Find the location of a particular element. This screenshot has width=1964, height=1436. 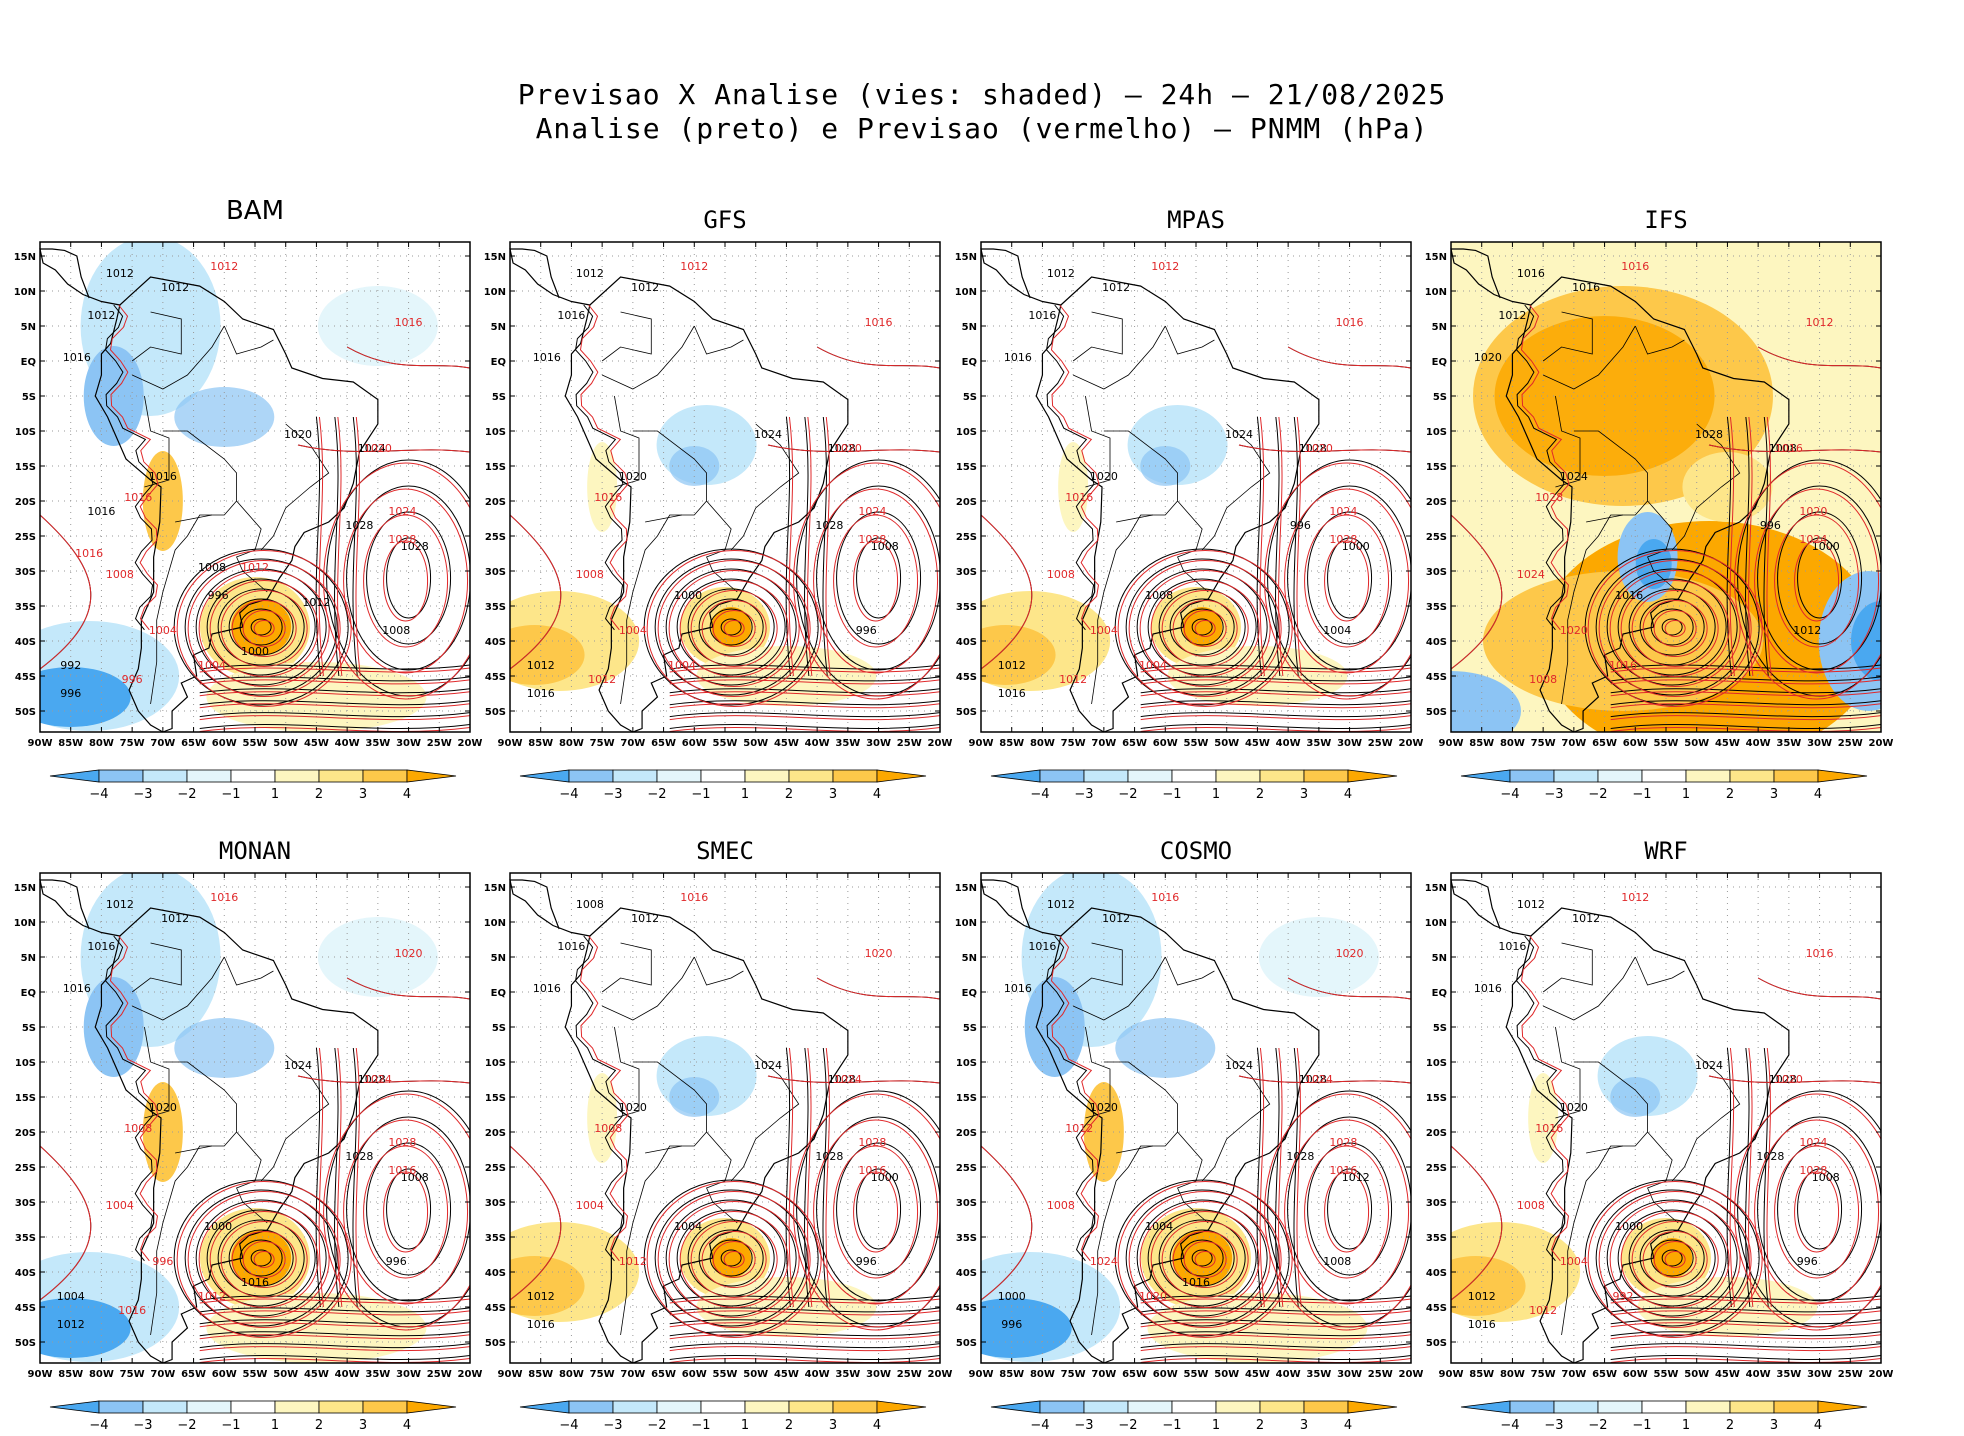

lat-tick-label: 50S is located at coordinates (1436, 712).